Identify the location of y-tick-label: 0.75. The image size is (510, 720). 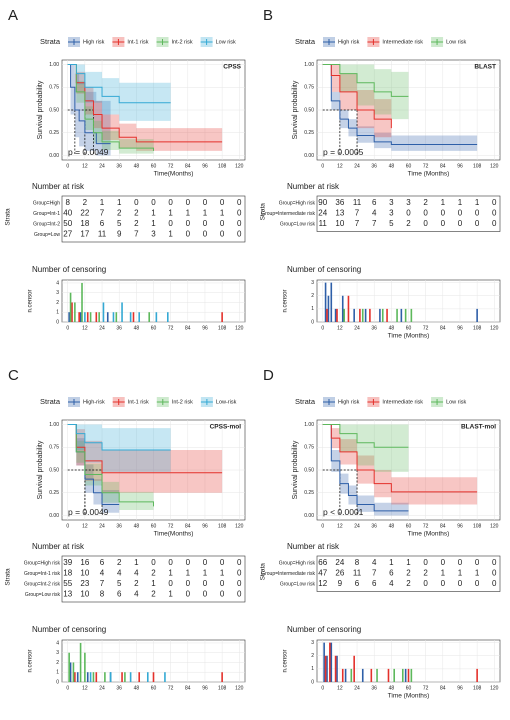
(54, 448).